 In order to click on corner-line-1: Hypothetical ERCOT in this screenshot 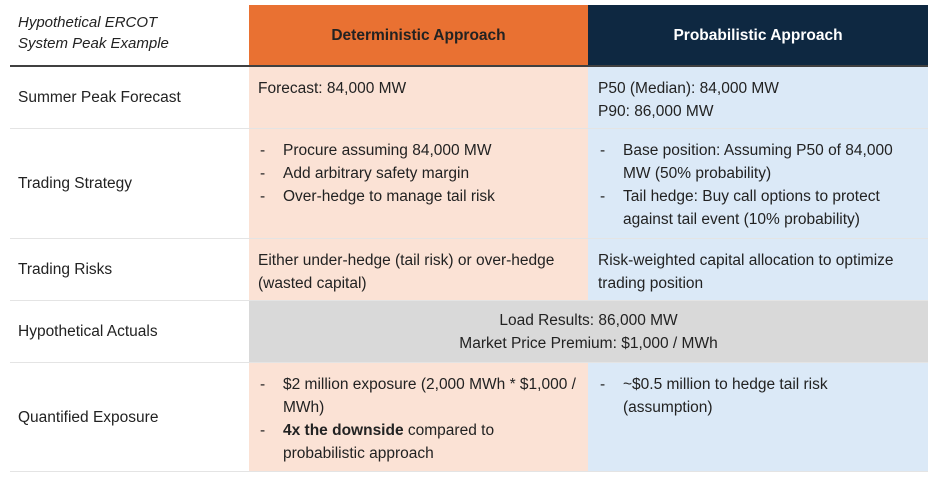, I will do `click(88, 22)`.